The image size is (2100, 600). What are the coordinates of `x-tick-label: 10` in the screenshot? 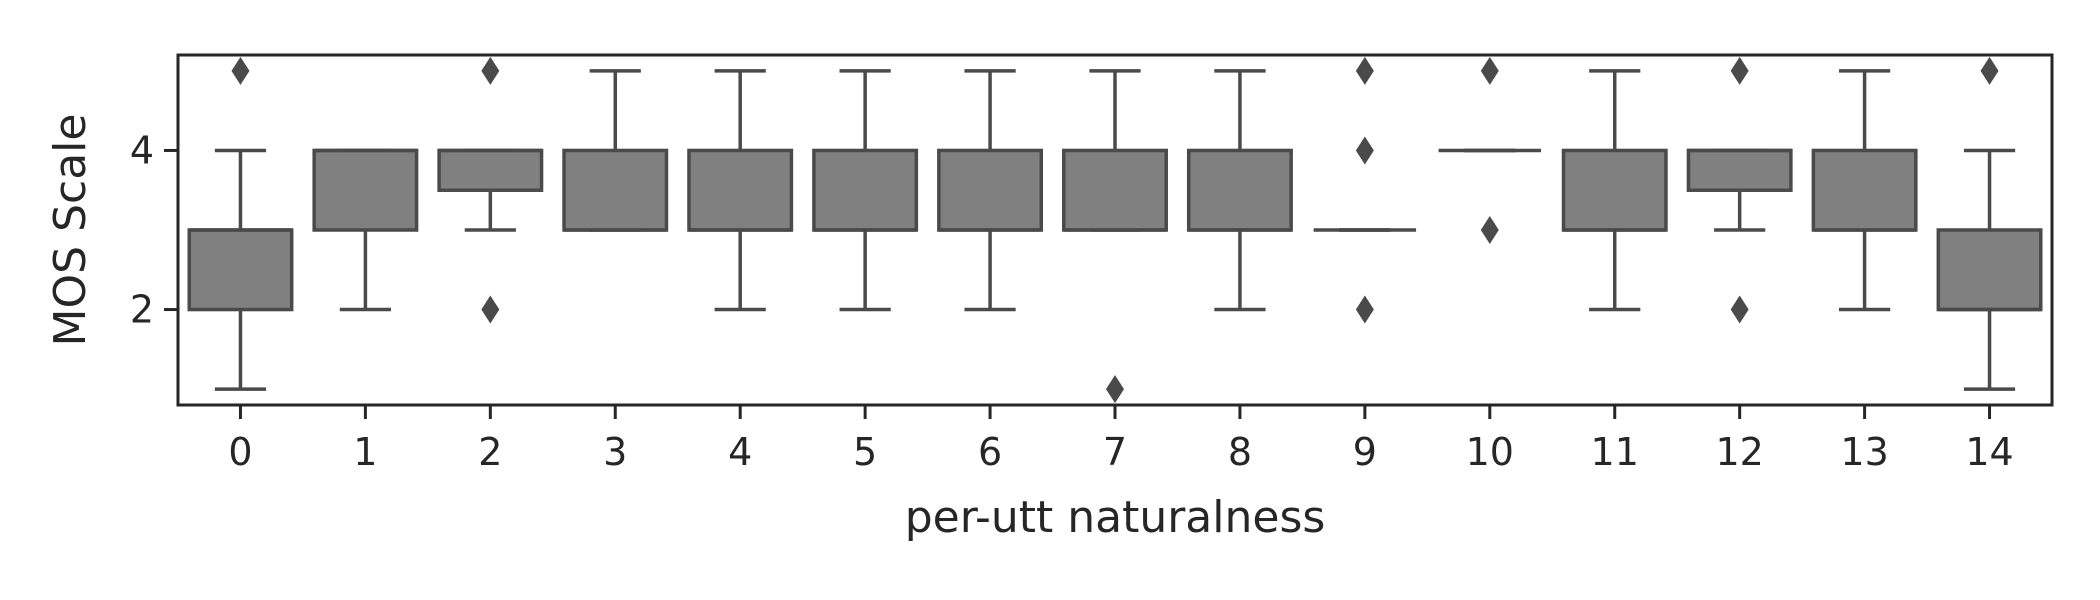 It's located at (1490, 452).